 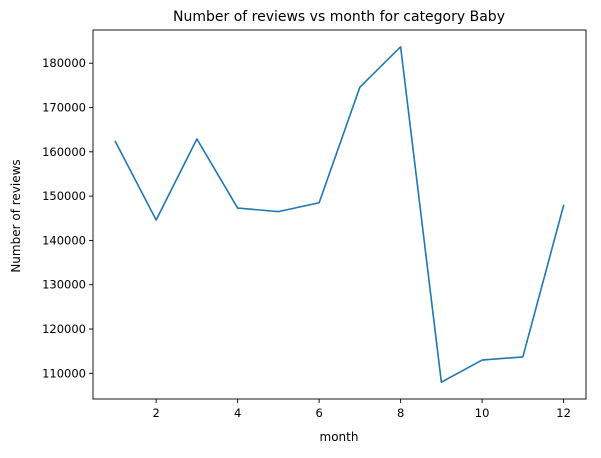 I want to click on x-axis-label: month, so click(x=339, y=437).